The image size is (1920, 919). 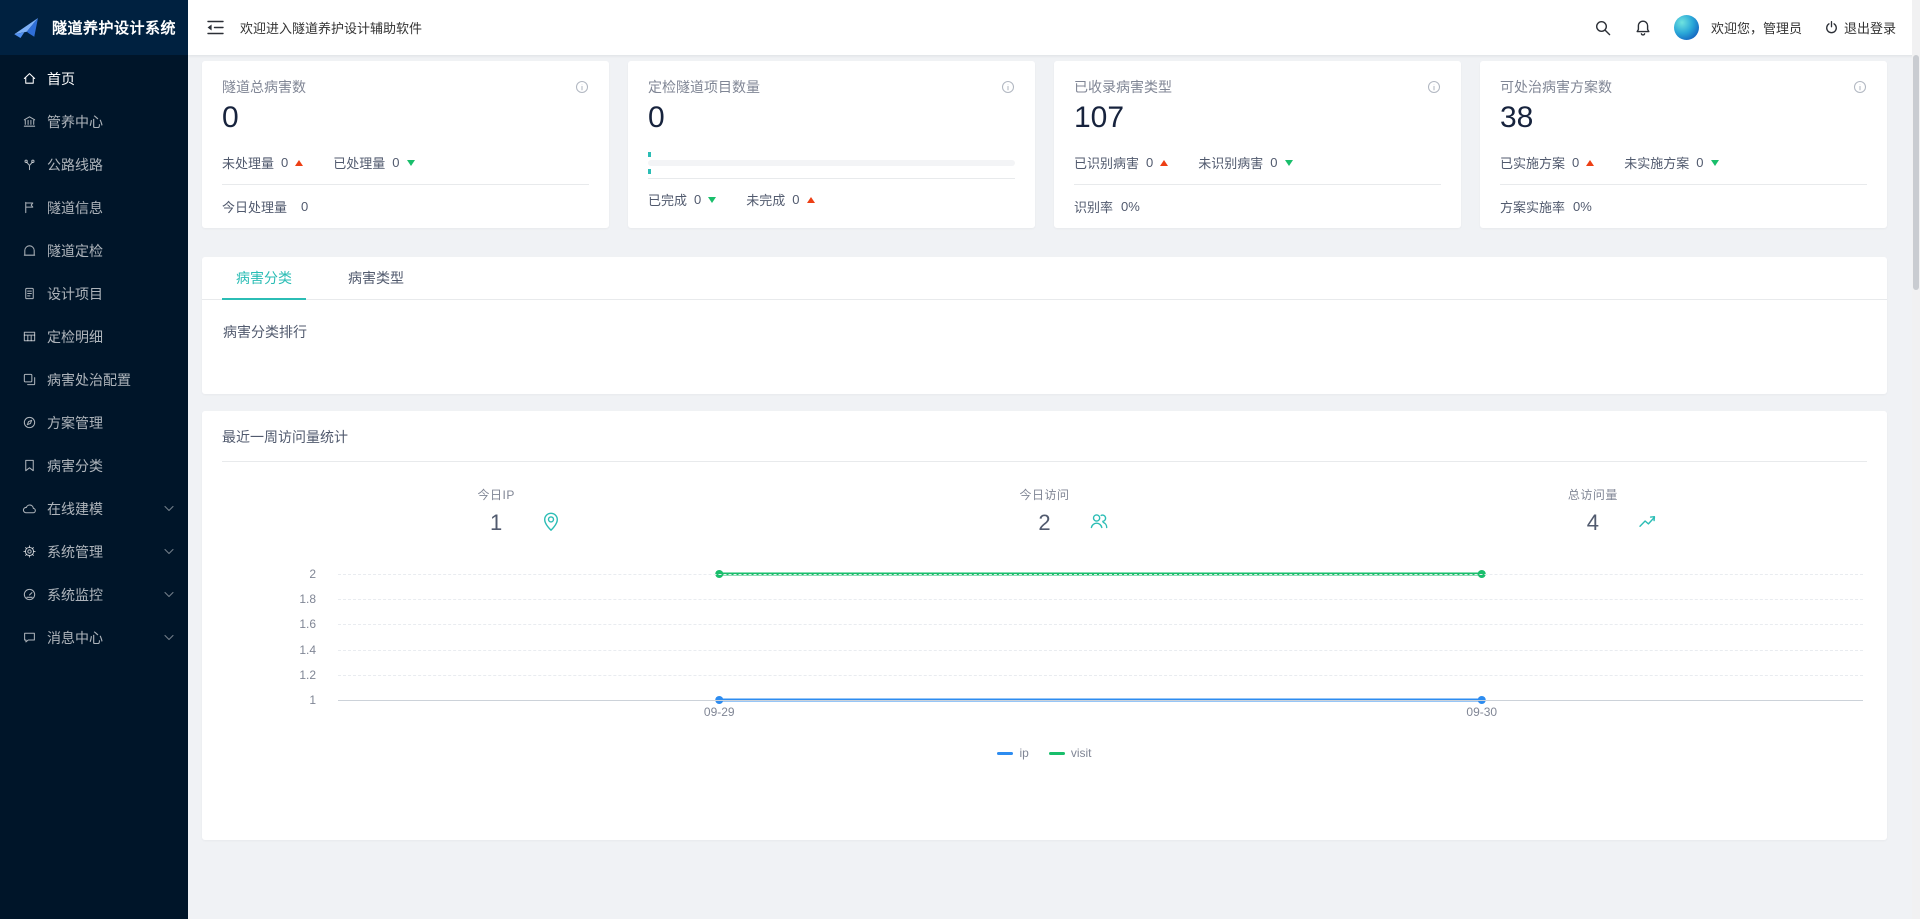 What do you see at coordinates (94, 164) in the screenshot?
I see `sidebar-item-highway-lines: 公路线路` at bounding box center [94, 164].